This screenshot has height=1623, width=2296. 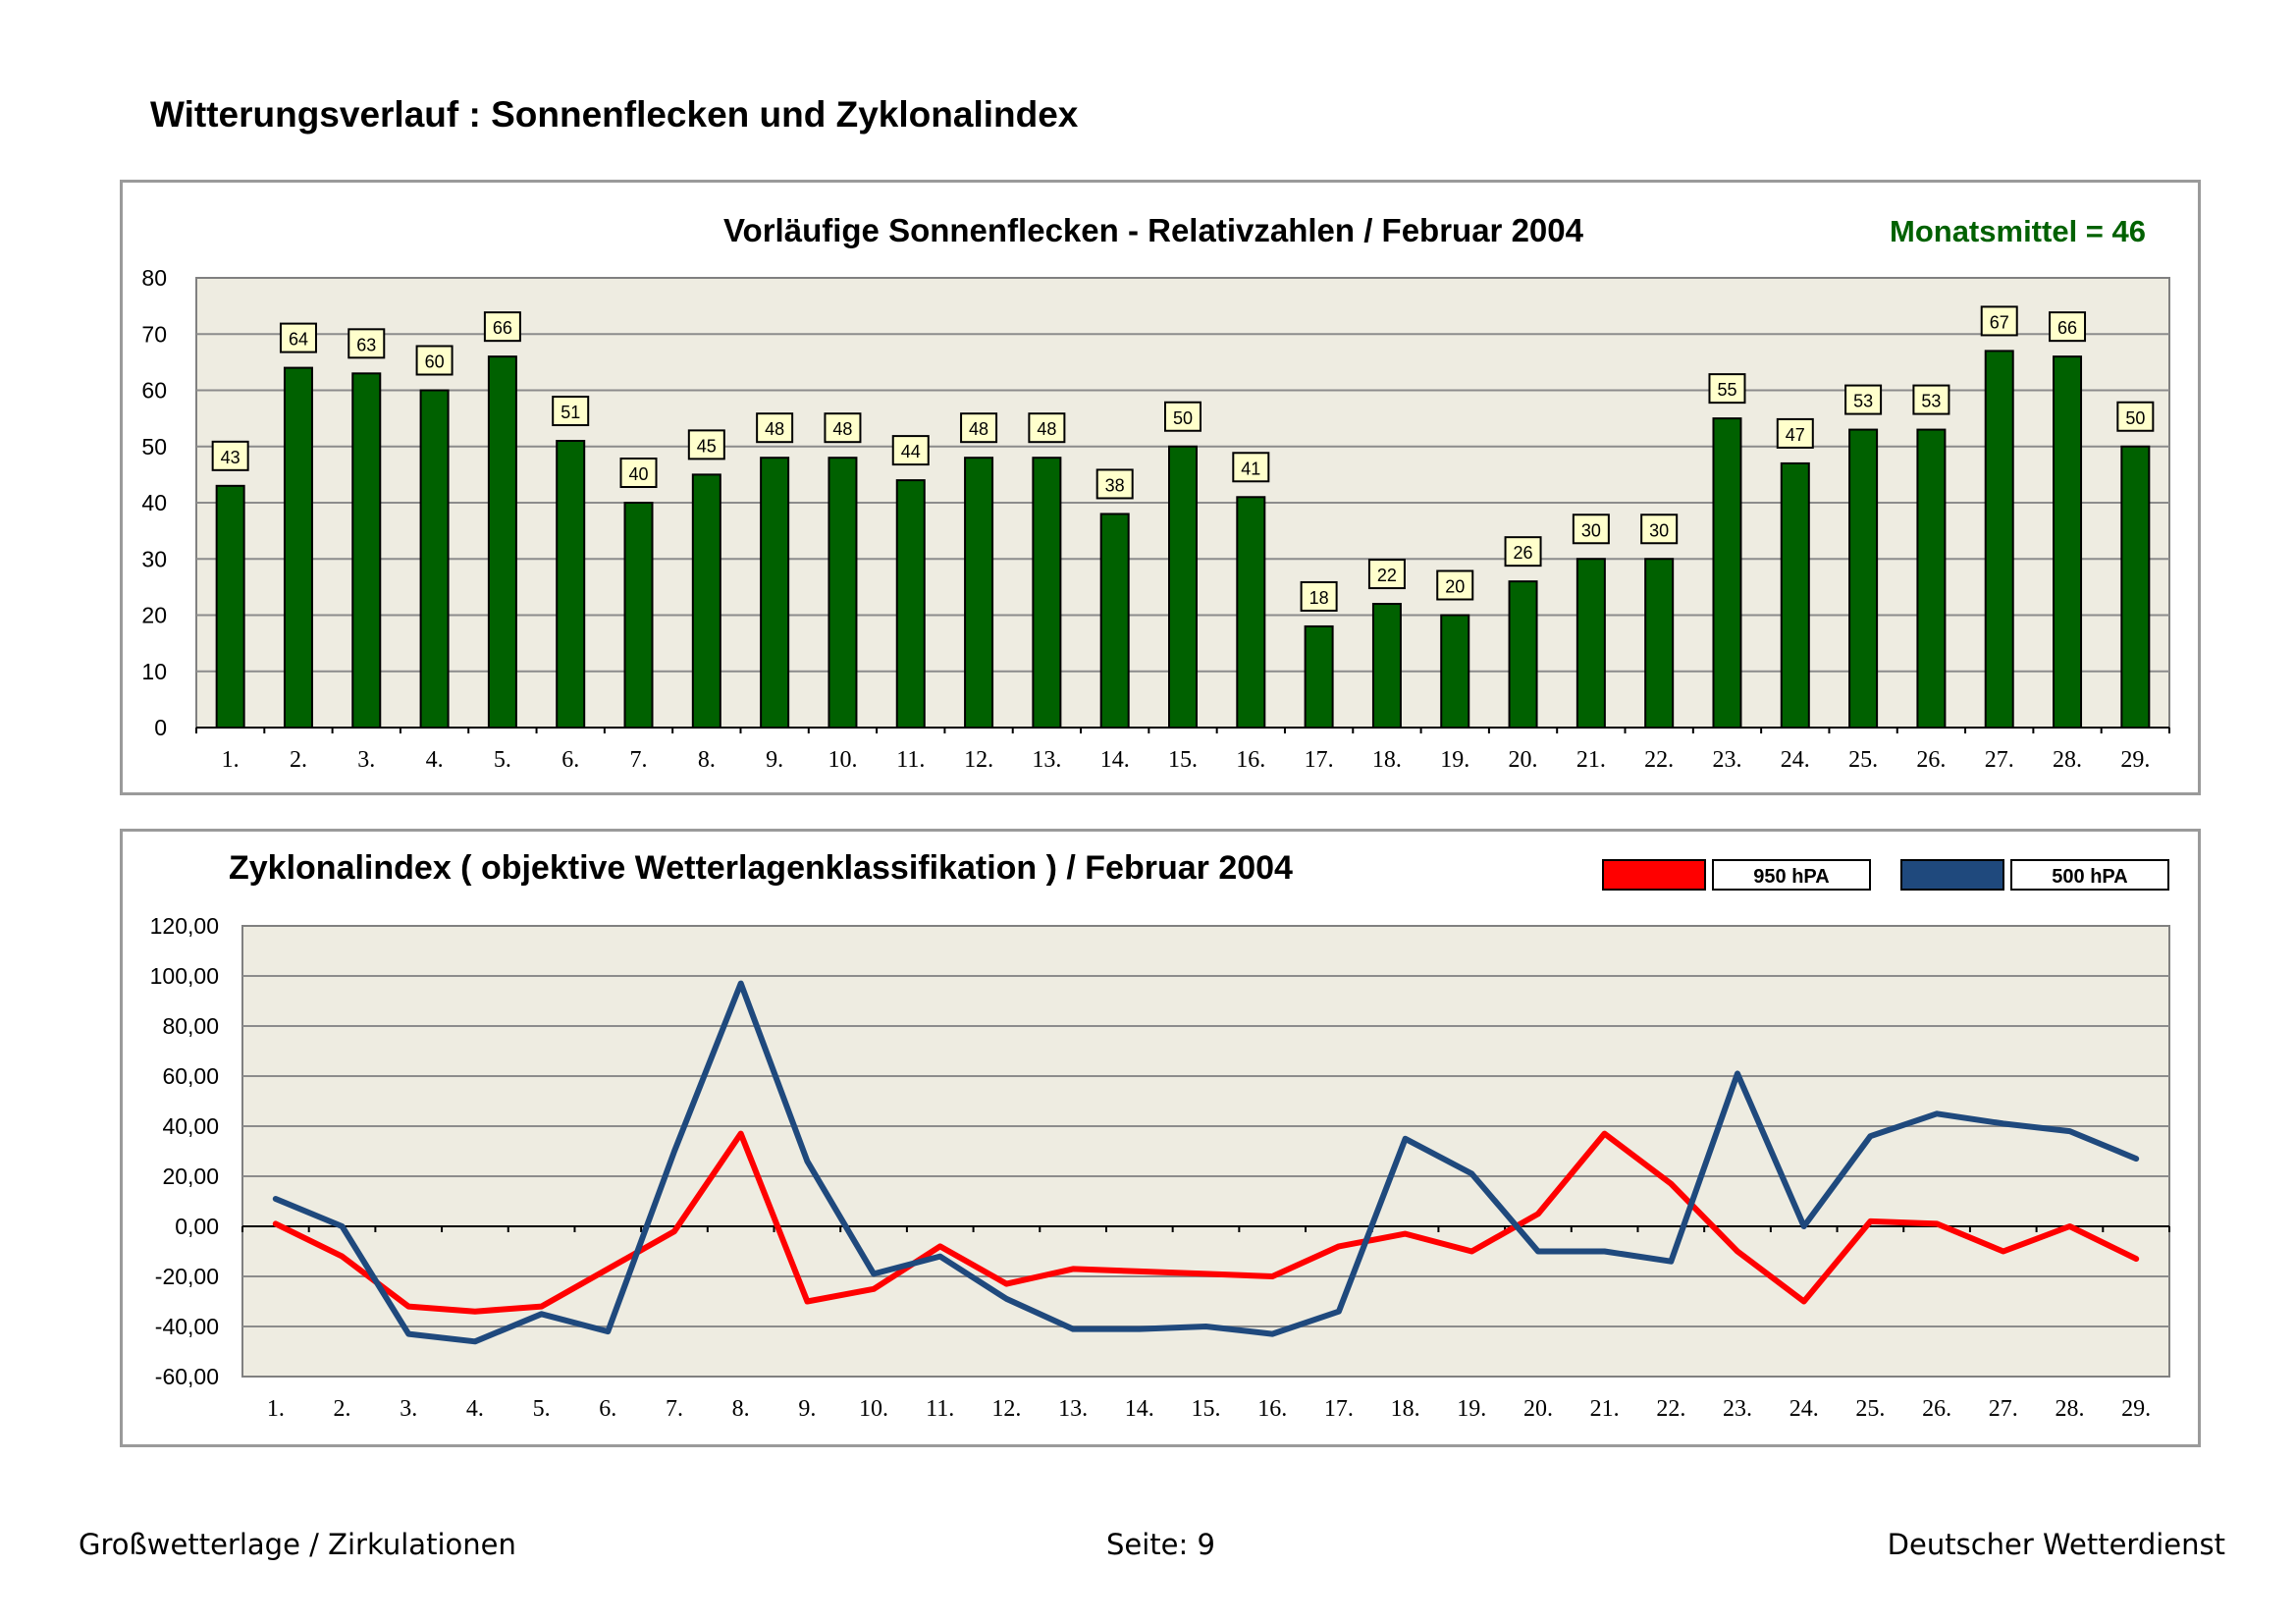 I want to click on x-tick-label: 8., so click(x=741, y=1409).